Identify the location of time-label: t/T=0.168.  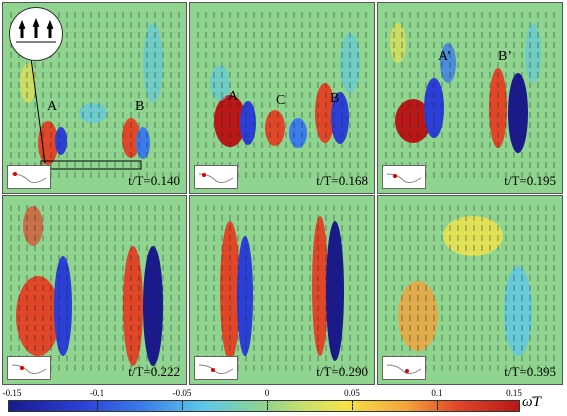
(342, 180).